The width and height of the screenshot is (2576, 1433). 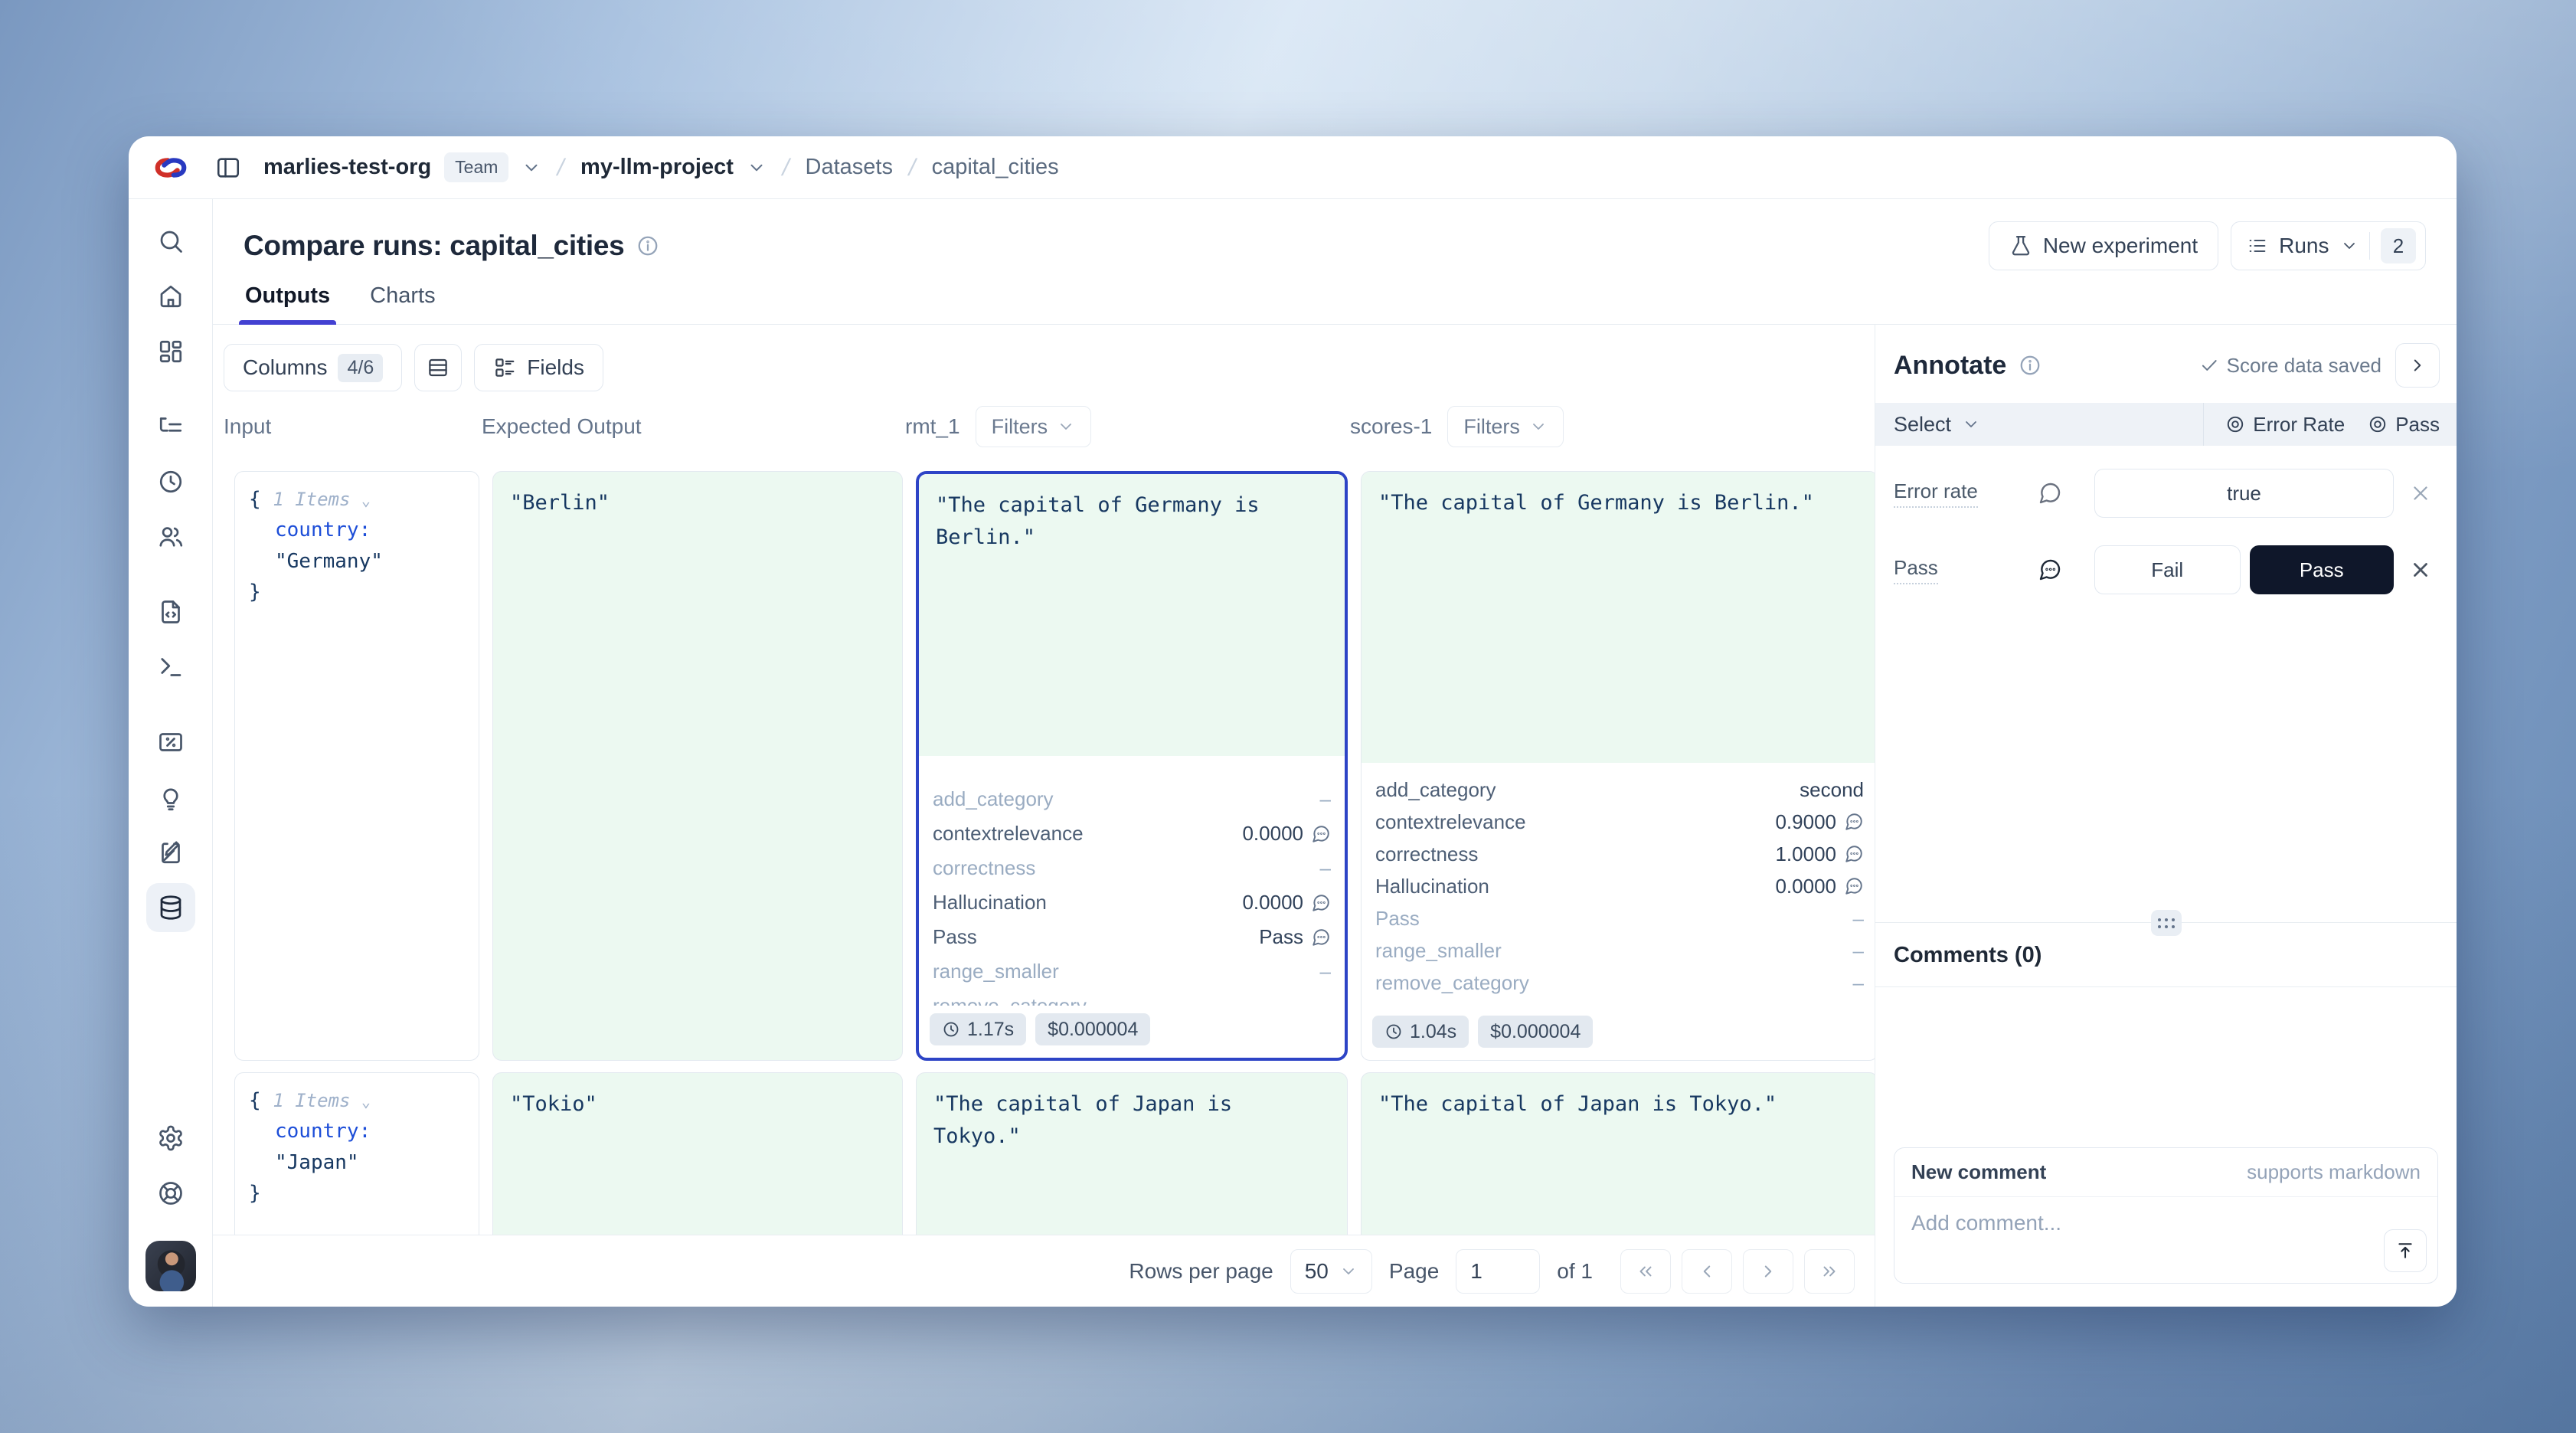 I want to click on run2-output-text: "The capital of Germany is Berlin.", so click(x=1618, y=617).